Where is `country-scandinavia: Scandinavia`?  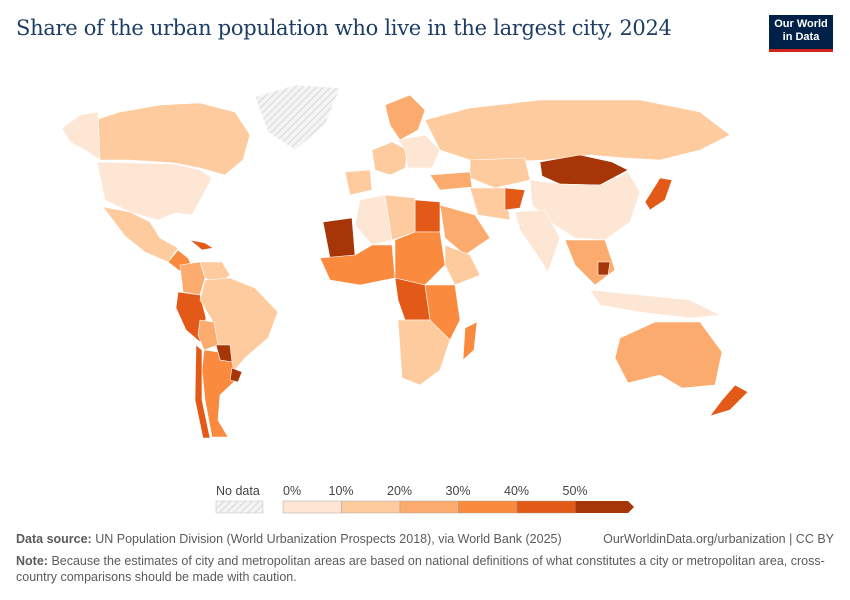
country-scandinavia: Scandinavia is located at coordinates (405, 117).